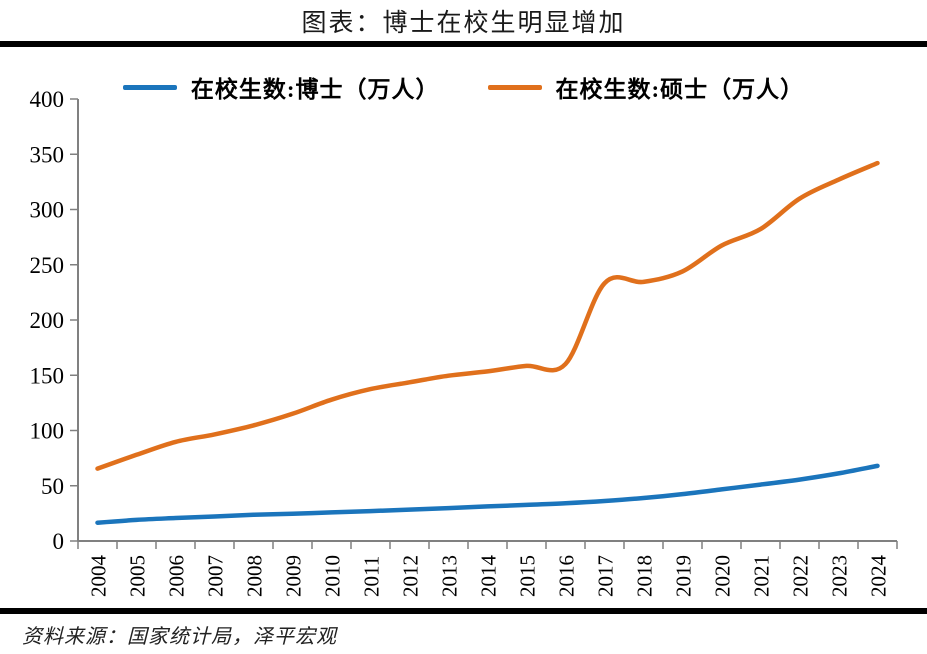 This screenshot has width=927, height=654. What do you see at coordinates (723, 576) in the screenshot?
I see `x-tick-label: 2020` at bounding box center [723, 576].